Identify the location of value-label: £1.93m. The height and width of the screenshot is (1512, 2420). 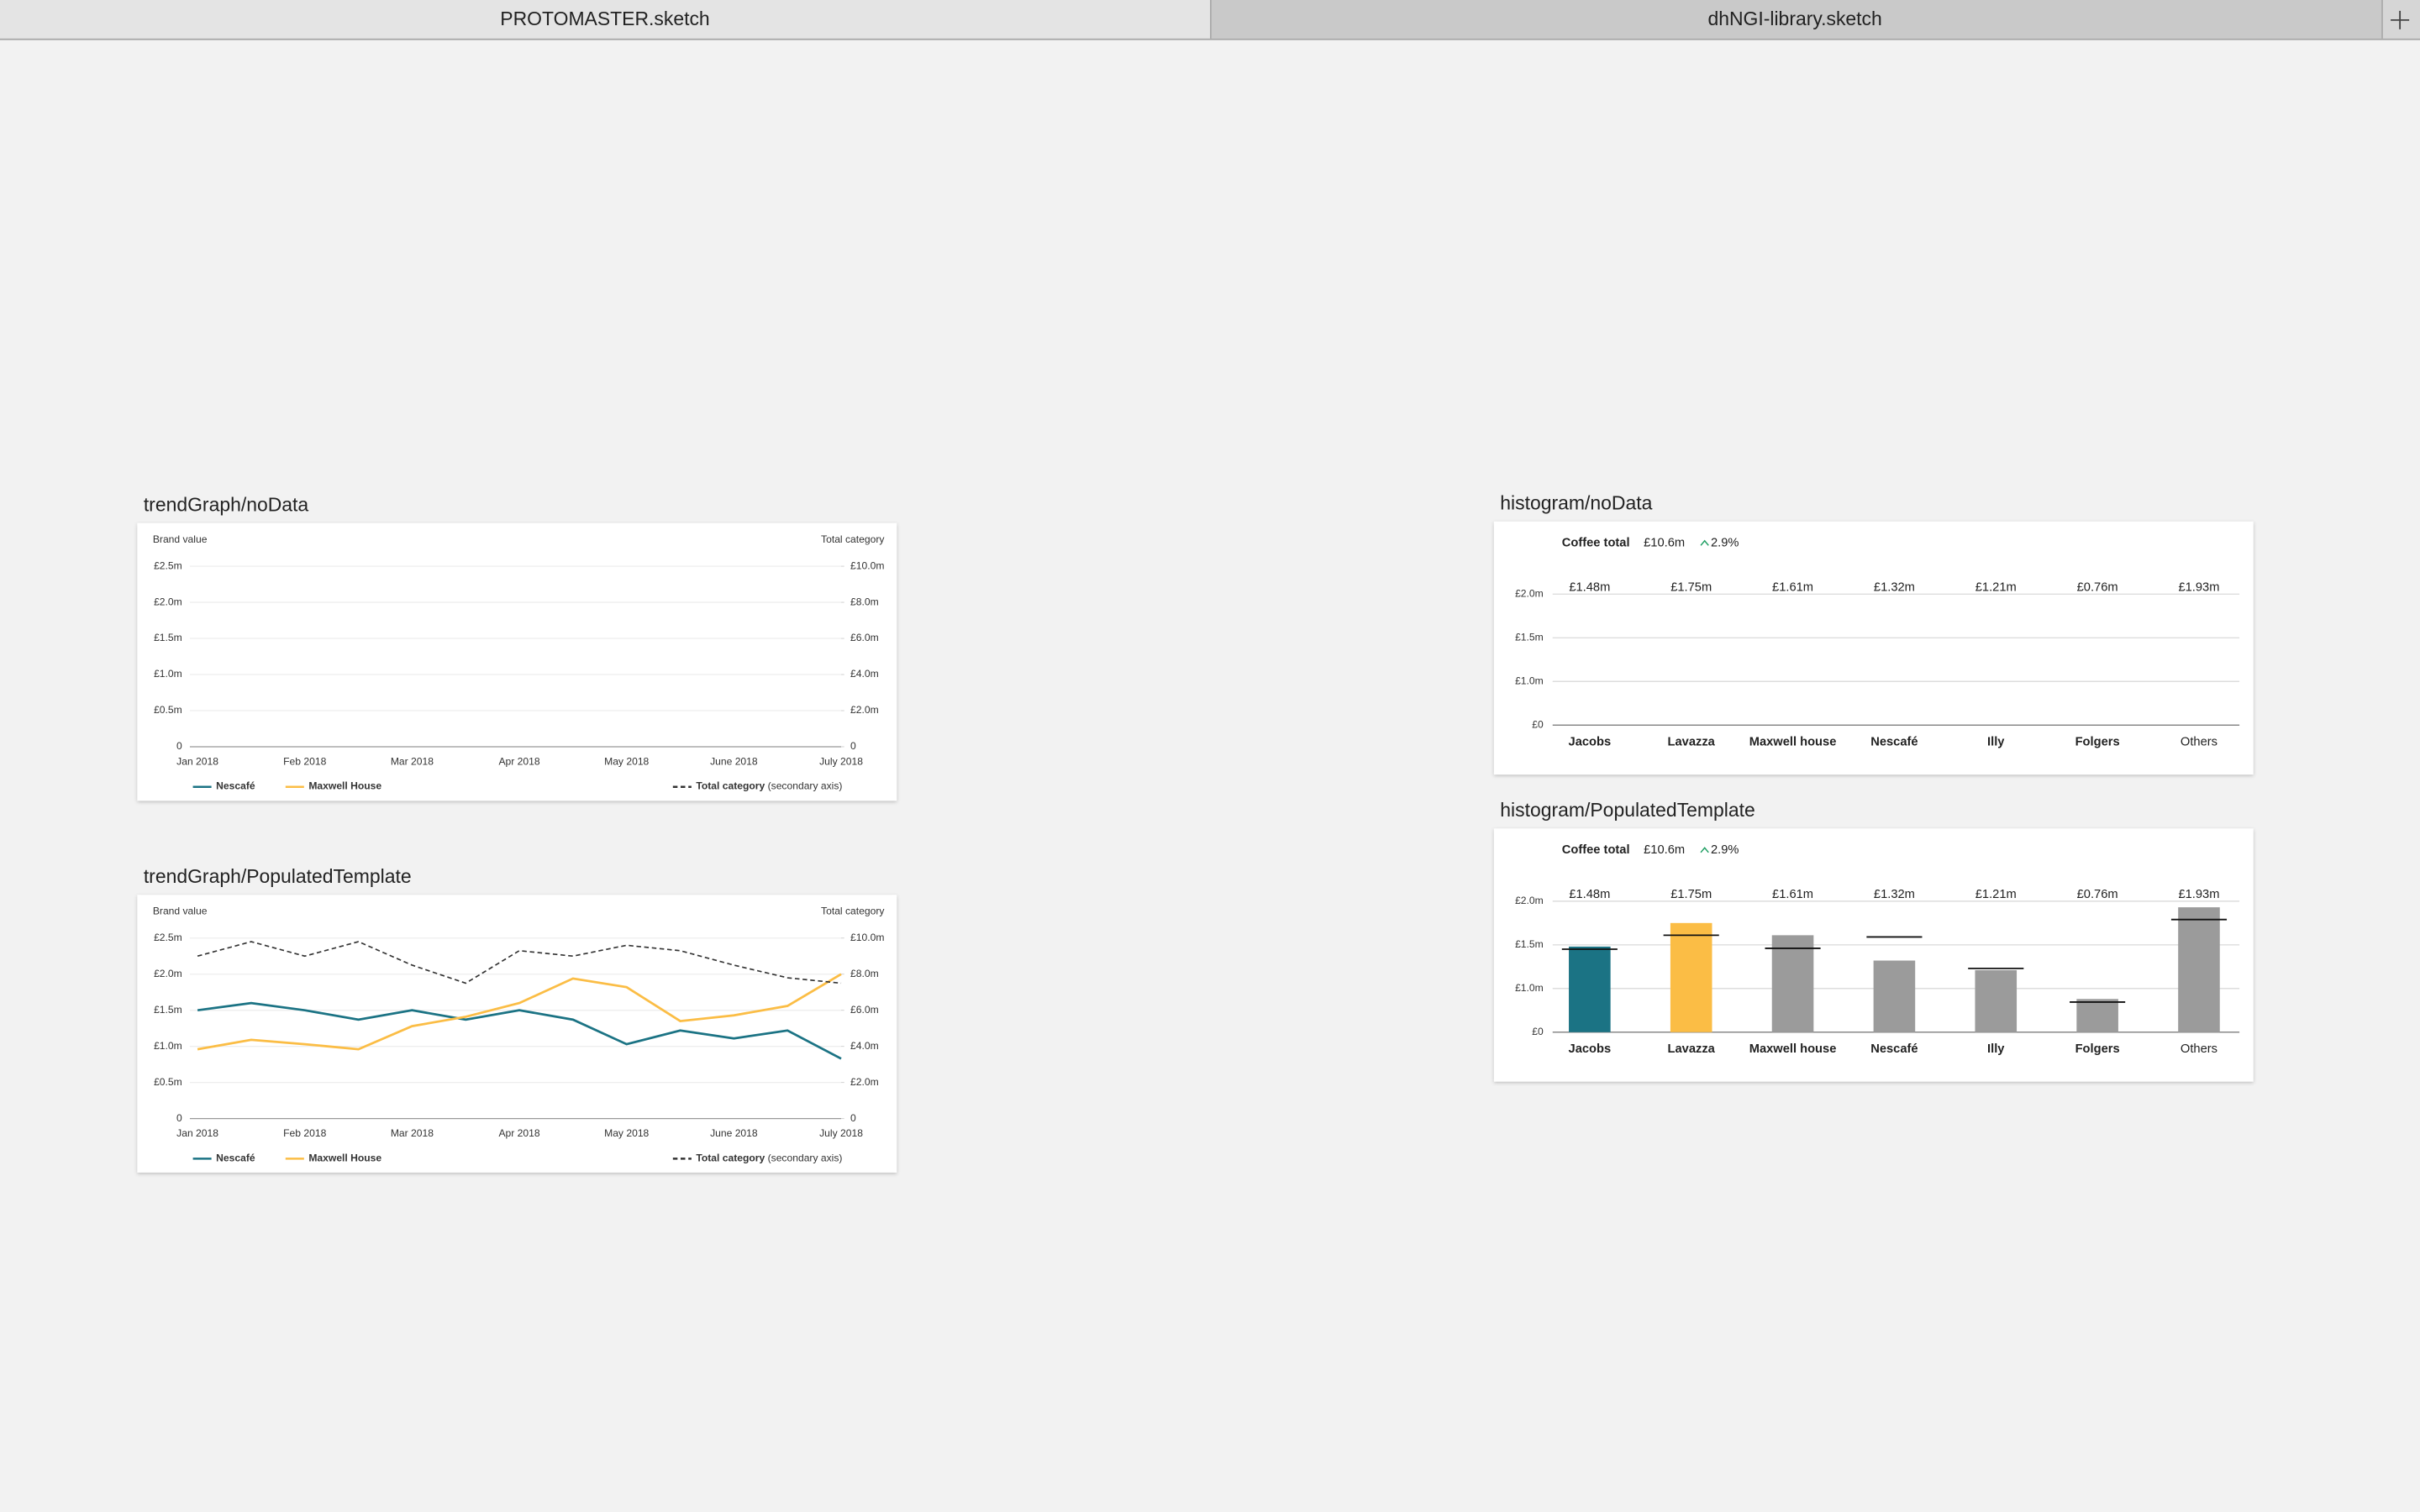
(2198, 588).